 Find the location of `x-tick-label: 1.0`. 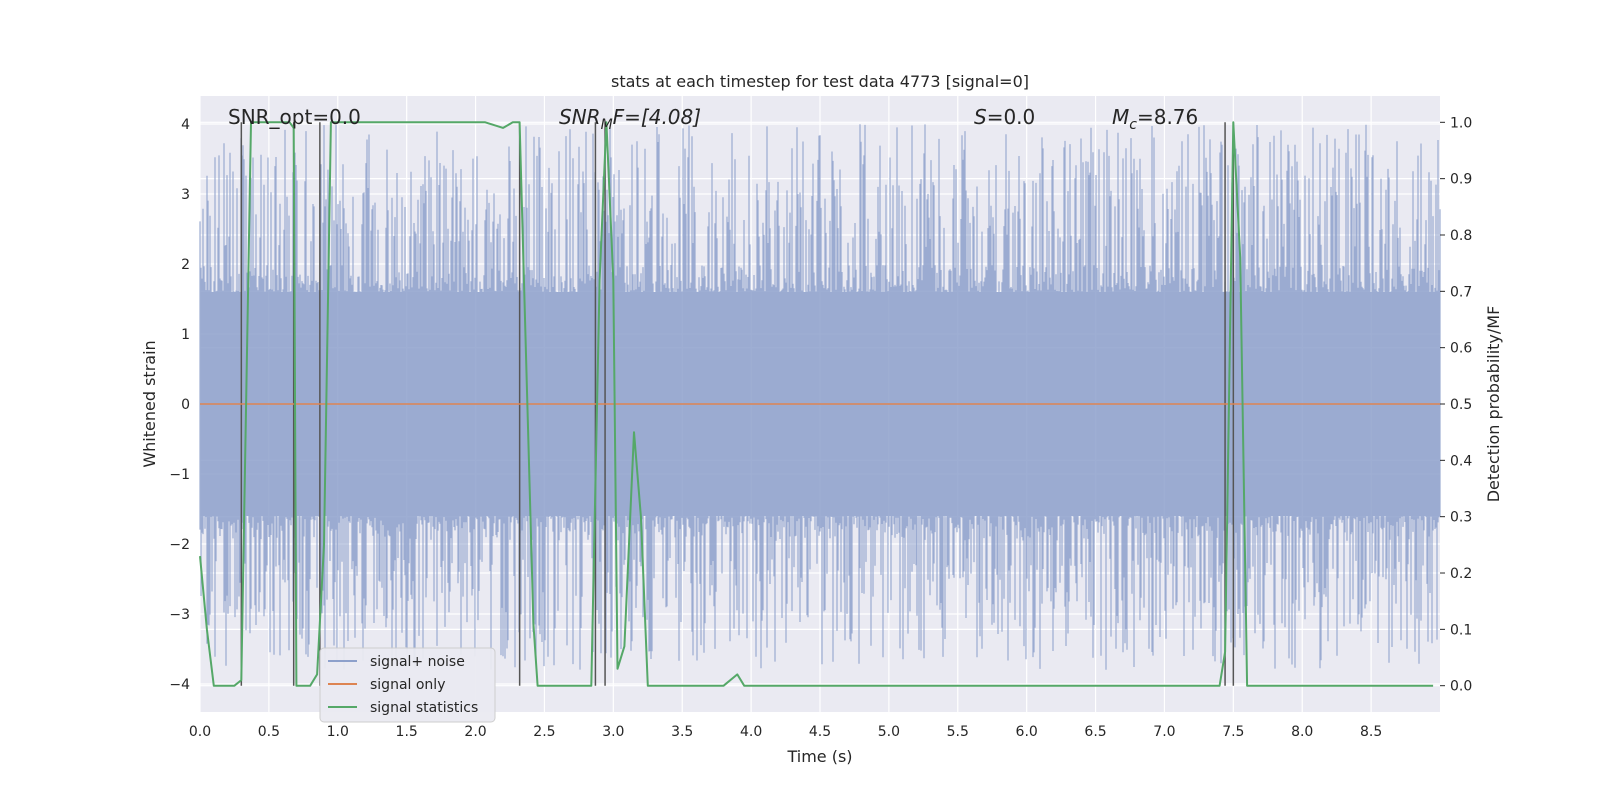

x-tick-label: 1.0 is located at coordinates (338, 732).